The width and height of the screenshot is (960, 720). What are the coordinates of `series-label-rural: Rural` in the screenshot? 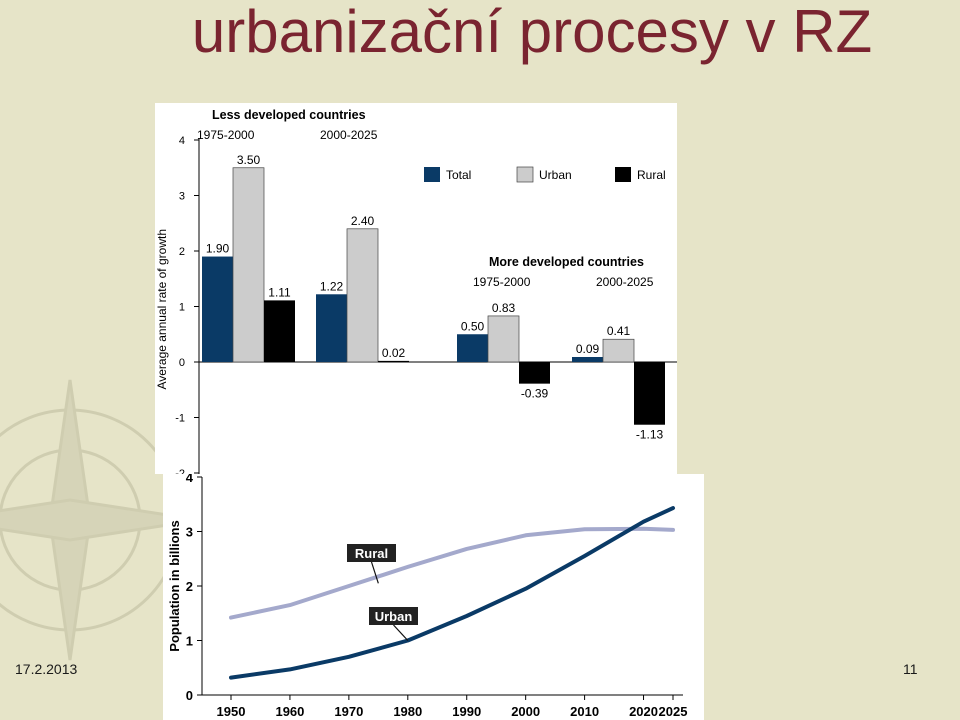 It's located at (371, 553).